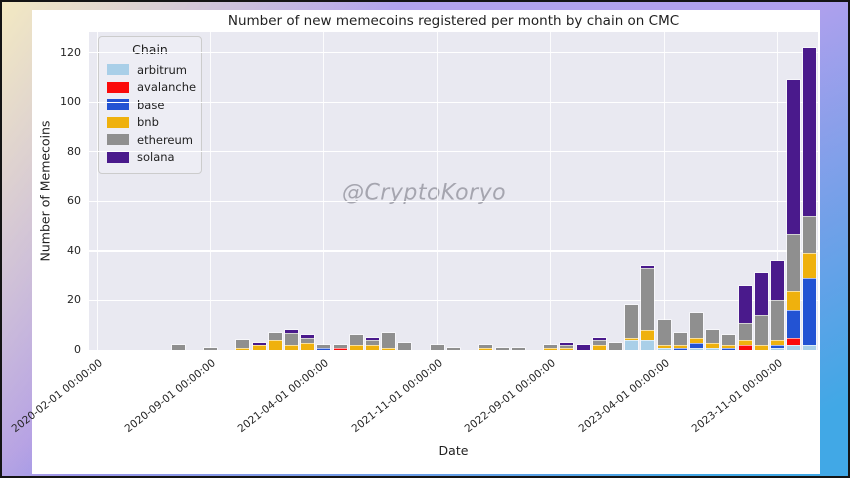 The height and width of the screenshot is (478, 850). Describe the element at coordinates (150, 158) in the screenshot. I see `legend-item-solana: solana` at that location.